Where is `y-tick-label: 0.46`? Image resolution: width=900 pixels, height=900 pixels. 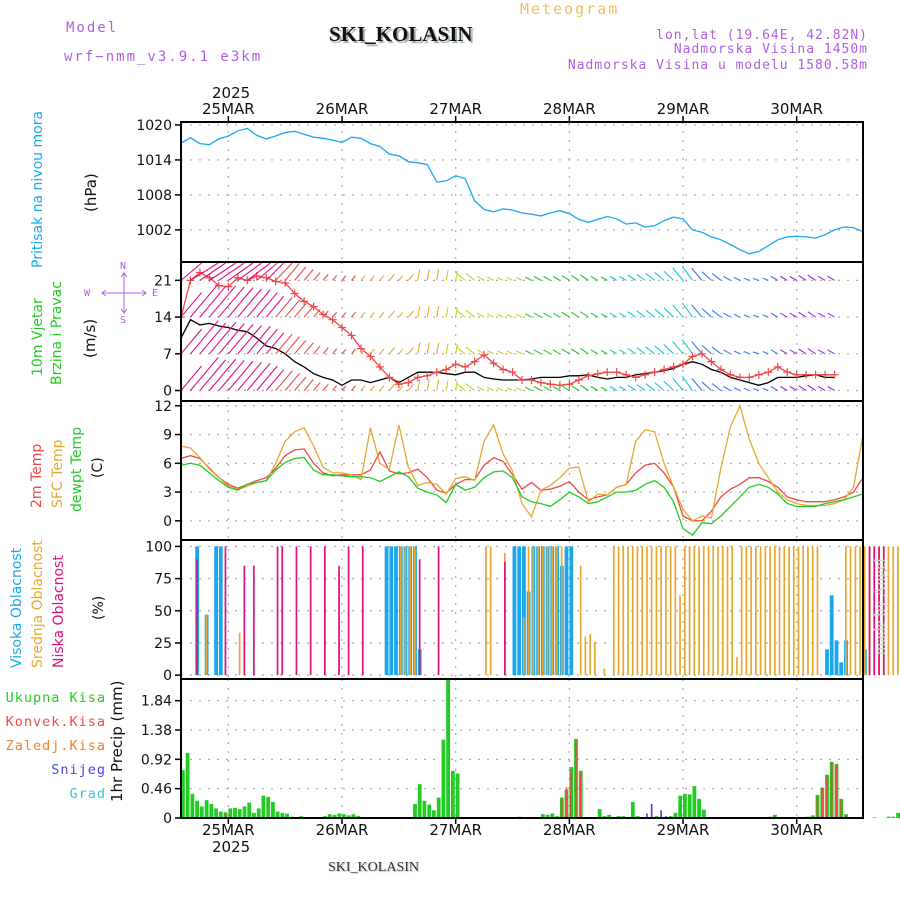 y-tick-label: 0.46 is located at coordinates (156, 790).